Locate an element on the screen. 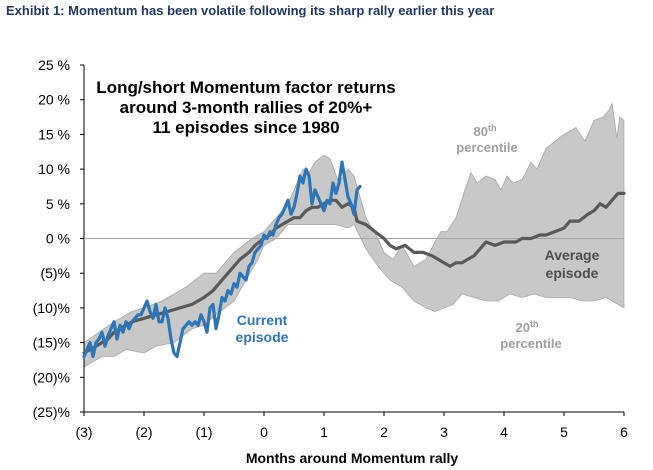 Image resolution: width=653 pixels, height=470 pixels. annotation-20th-number: 20 is located at coordinates (523, 327).